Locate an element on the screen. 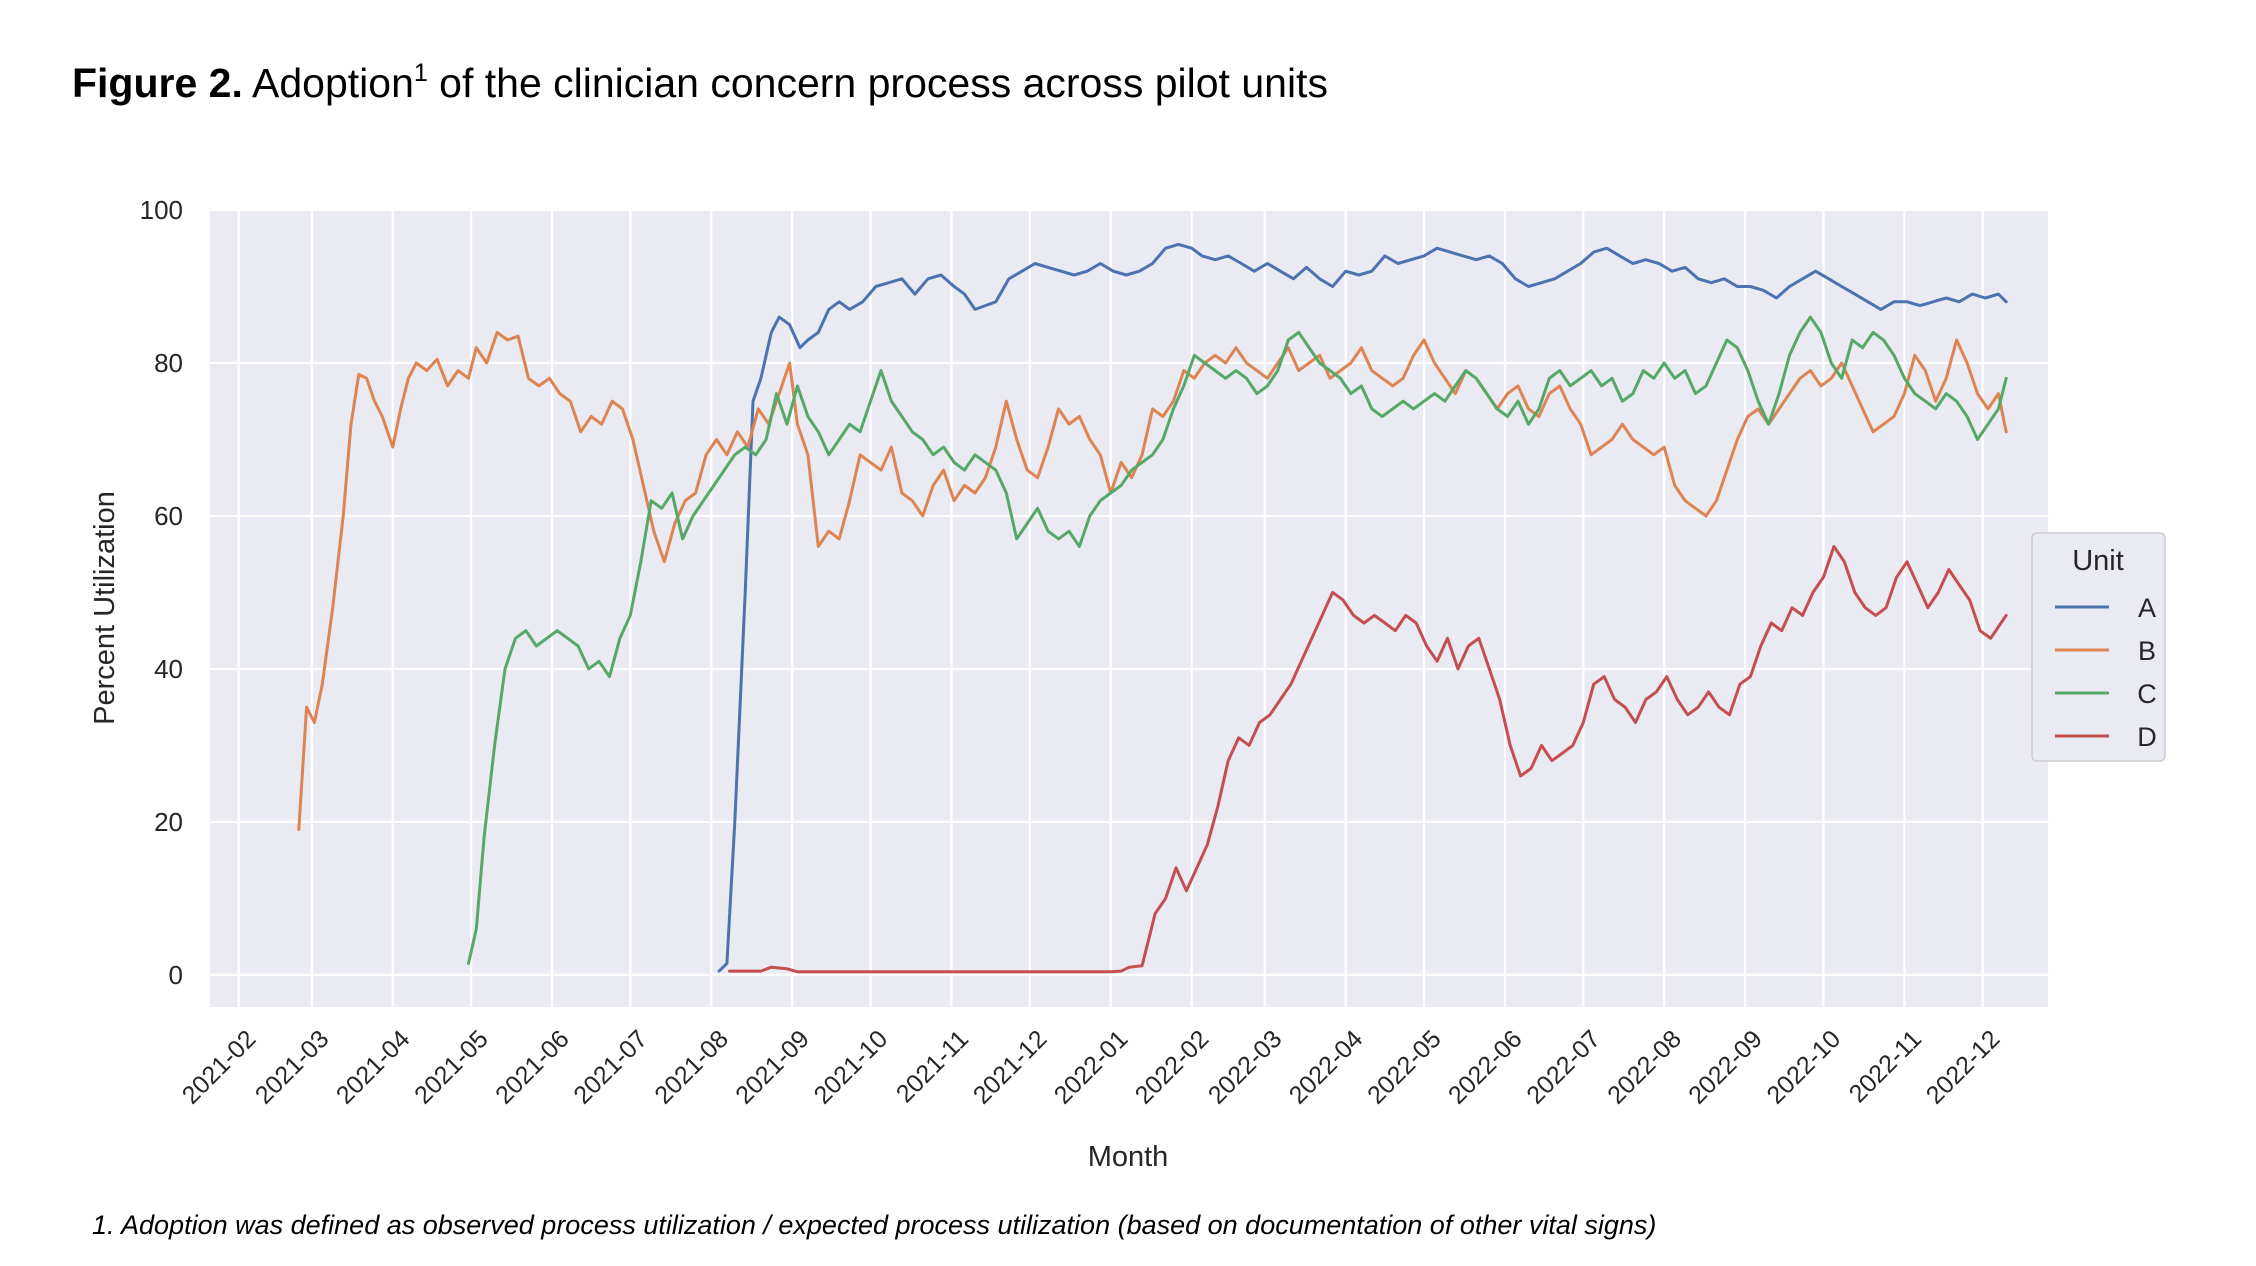  legend-label-b: B is located at coordinates (2147, 651).